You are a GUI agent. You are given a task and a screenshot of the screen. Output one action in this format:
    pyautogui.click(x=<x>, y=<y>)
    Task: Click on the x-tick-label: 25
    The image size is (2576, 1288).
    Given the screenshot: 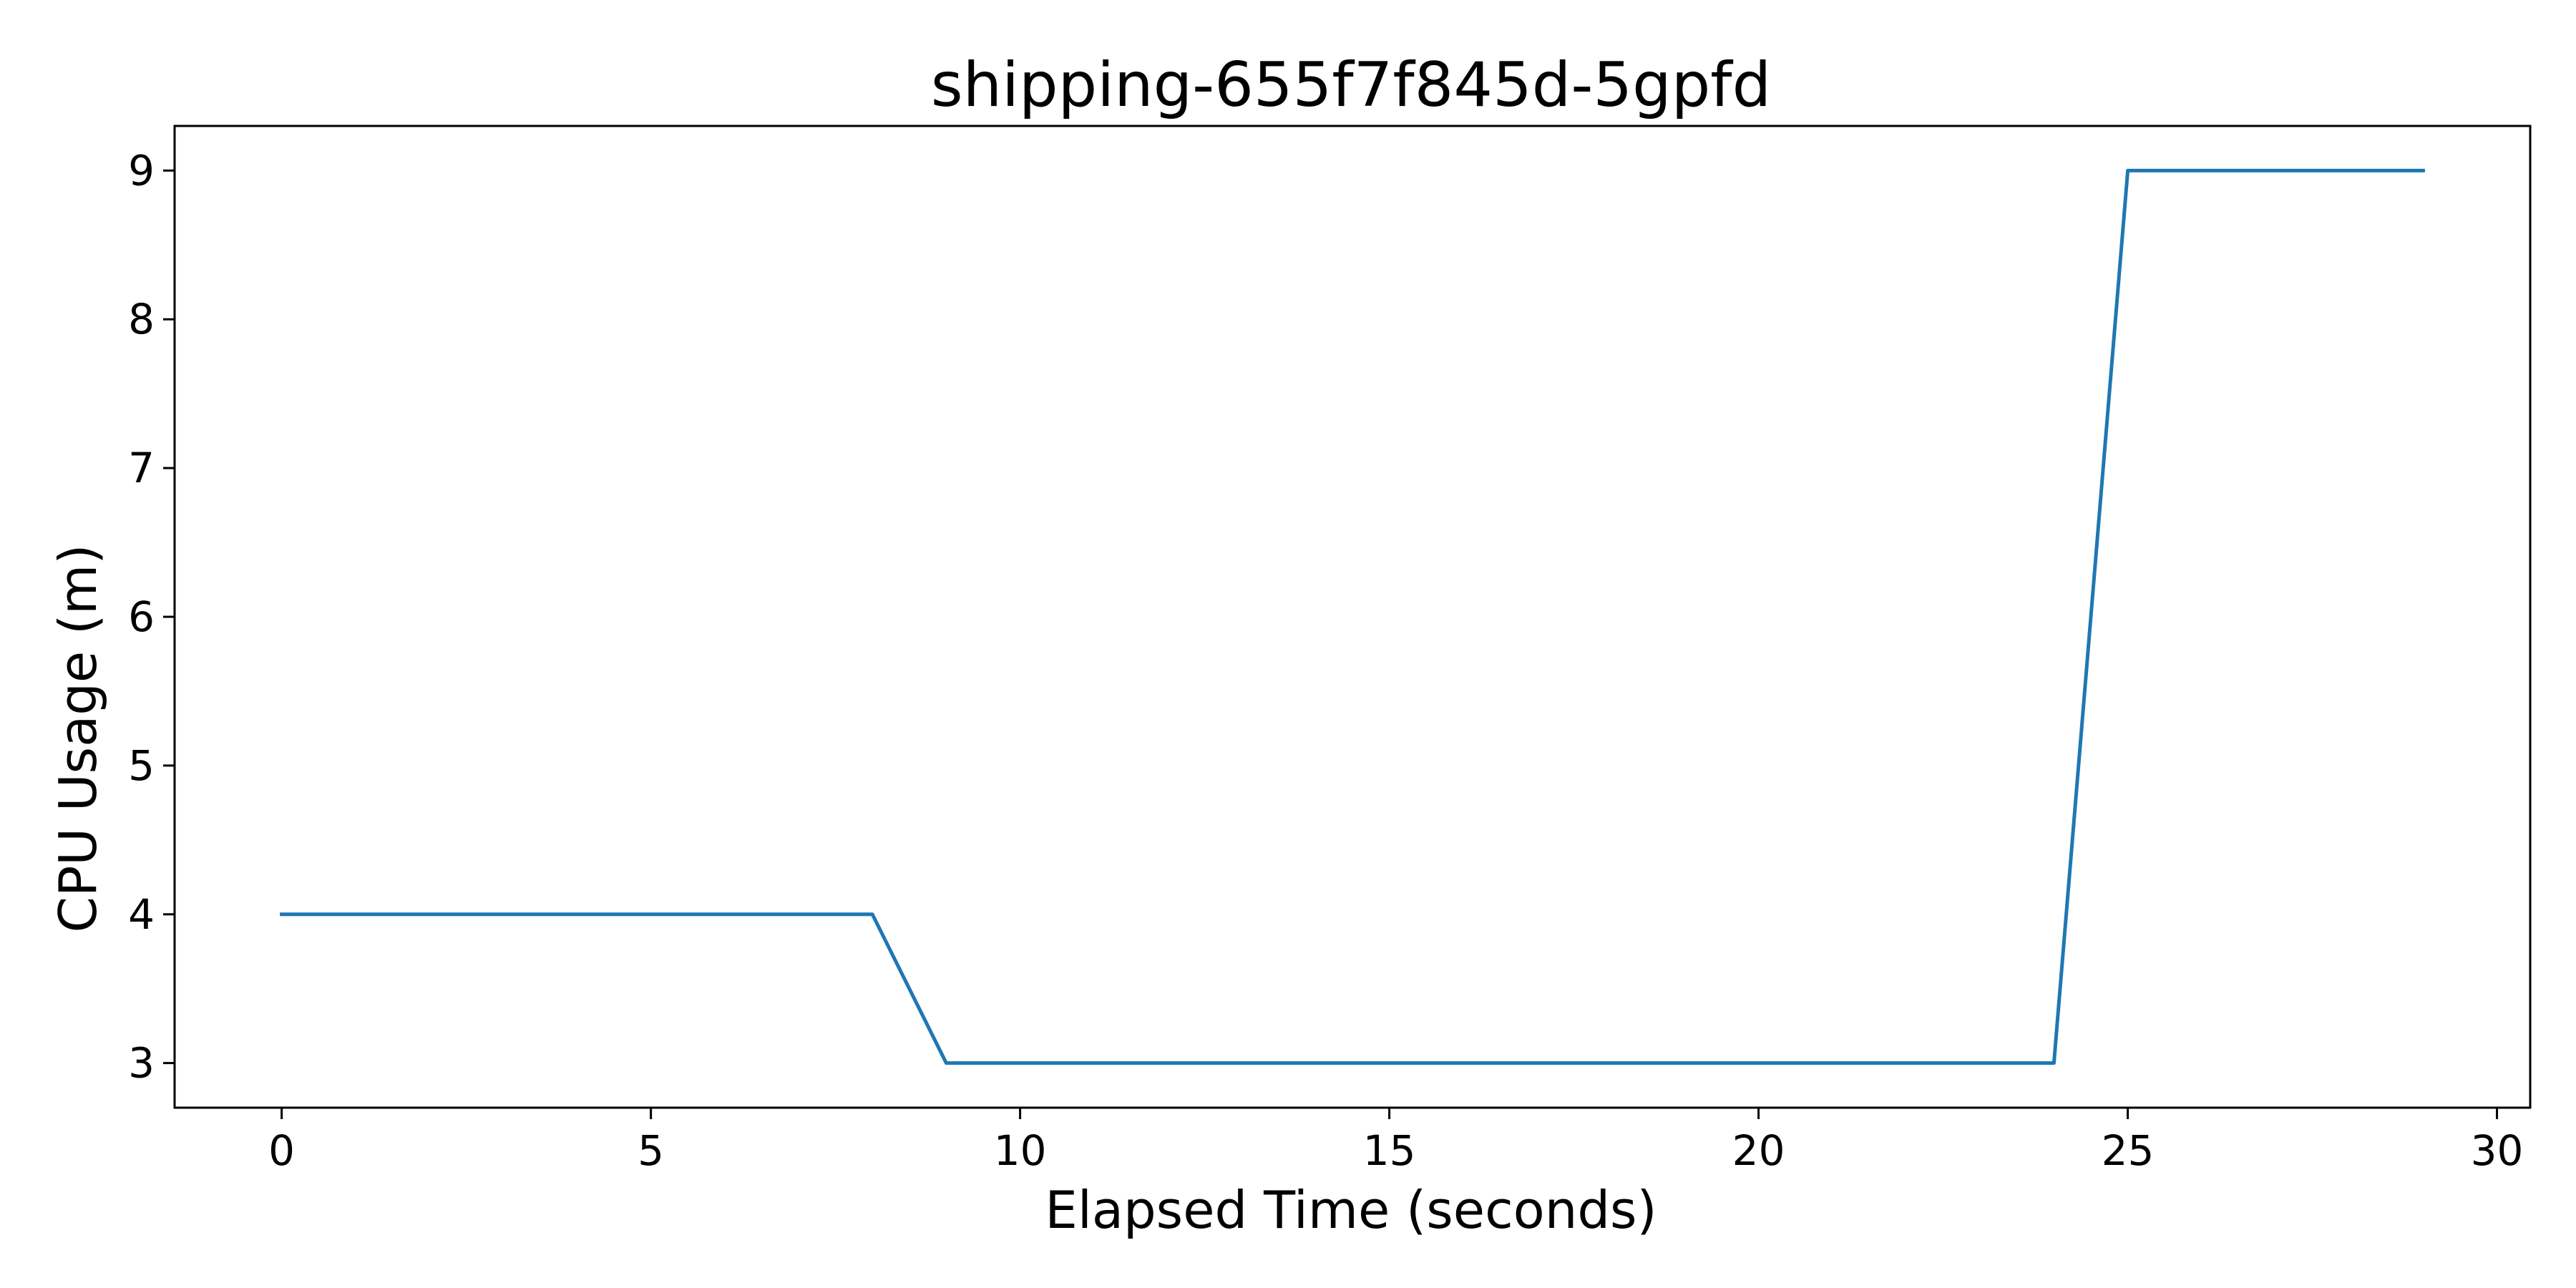 What is the action you would take?
    pyautogui.click(x=2128, y=1150)
    